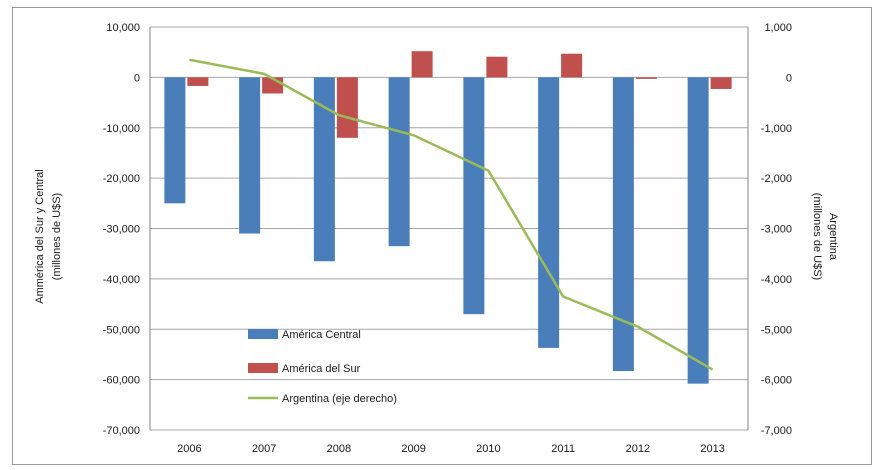  What do you see at coordinates (776, 179) in the screenshot?
I see `y2-tick-label: -2,000` at bounding box center [776, 179].